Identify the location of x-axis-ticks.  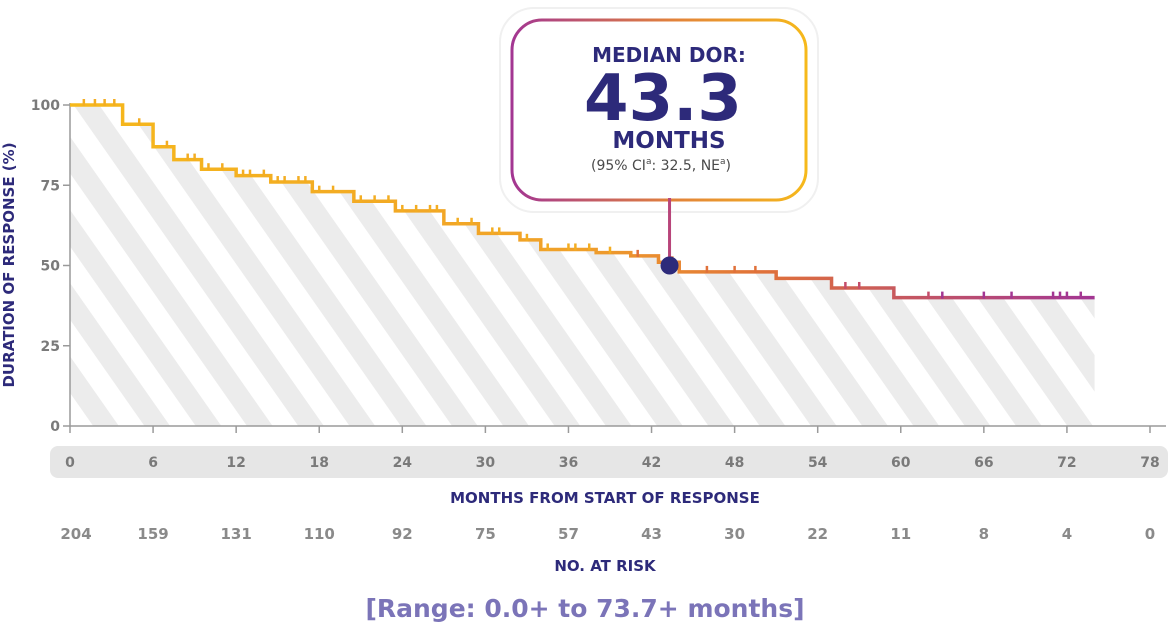
(610, 429).